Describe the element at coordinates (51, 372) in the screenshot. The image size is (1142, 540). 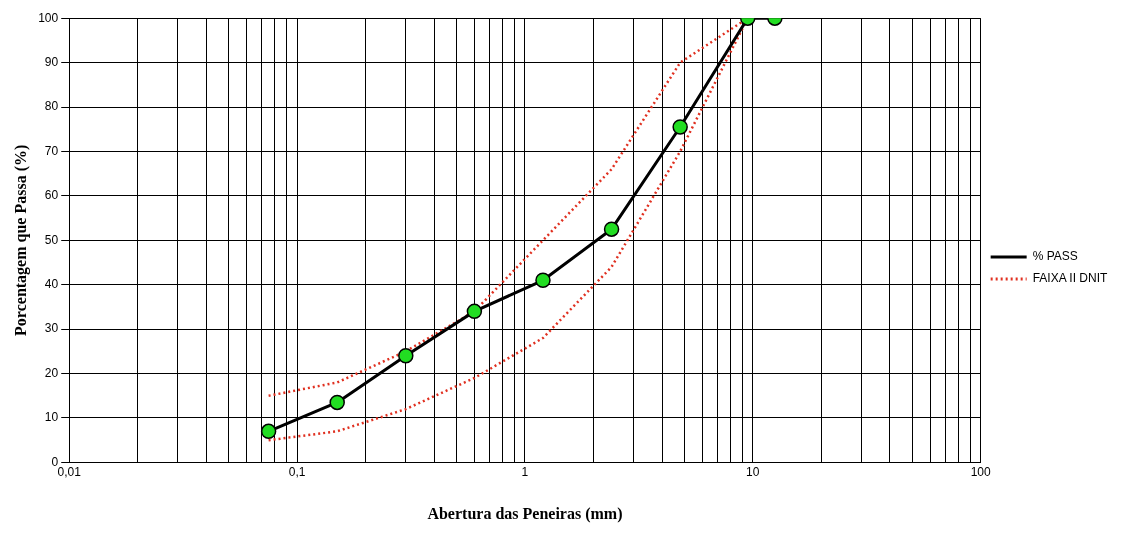
I see `y-tick-label: 20` at that location.